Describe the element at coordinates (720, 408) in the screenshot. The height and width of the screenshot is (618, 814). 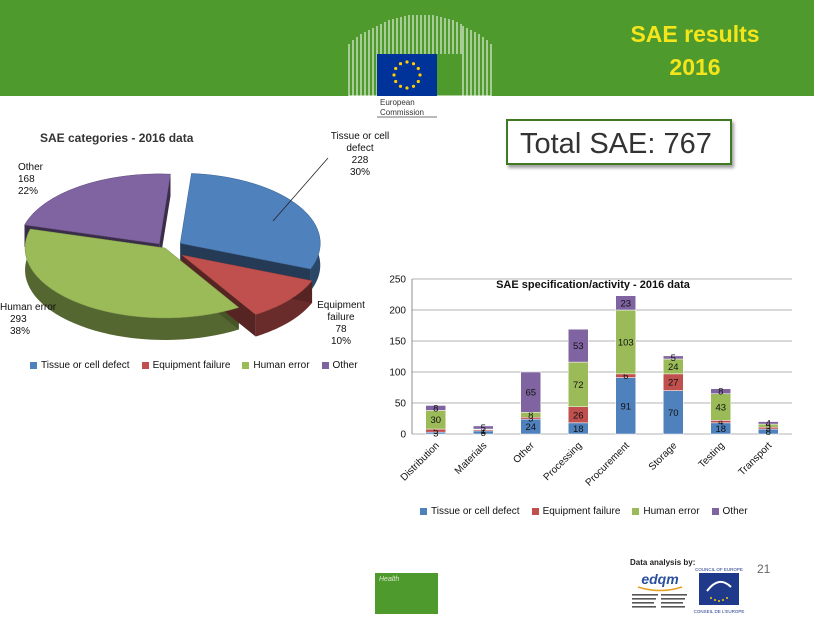
I see `bar-data-label: 43` at that location.